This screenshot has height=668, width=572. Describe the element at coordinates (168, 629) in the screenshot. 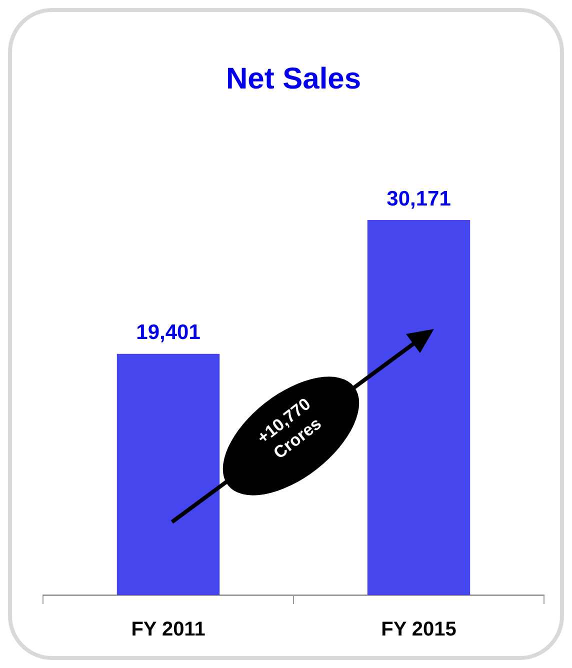

I see `x-tick-label: FY 2011` at that location.